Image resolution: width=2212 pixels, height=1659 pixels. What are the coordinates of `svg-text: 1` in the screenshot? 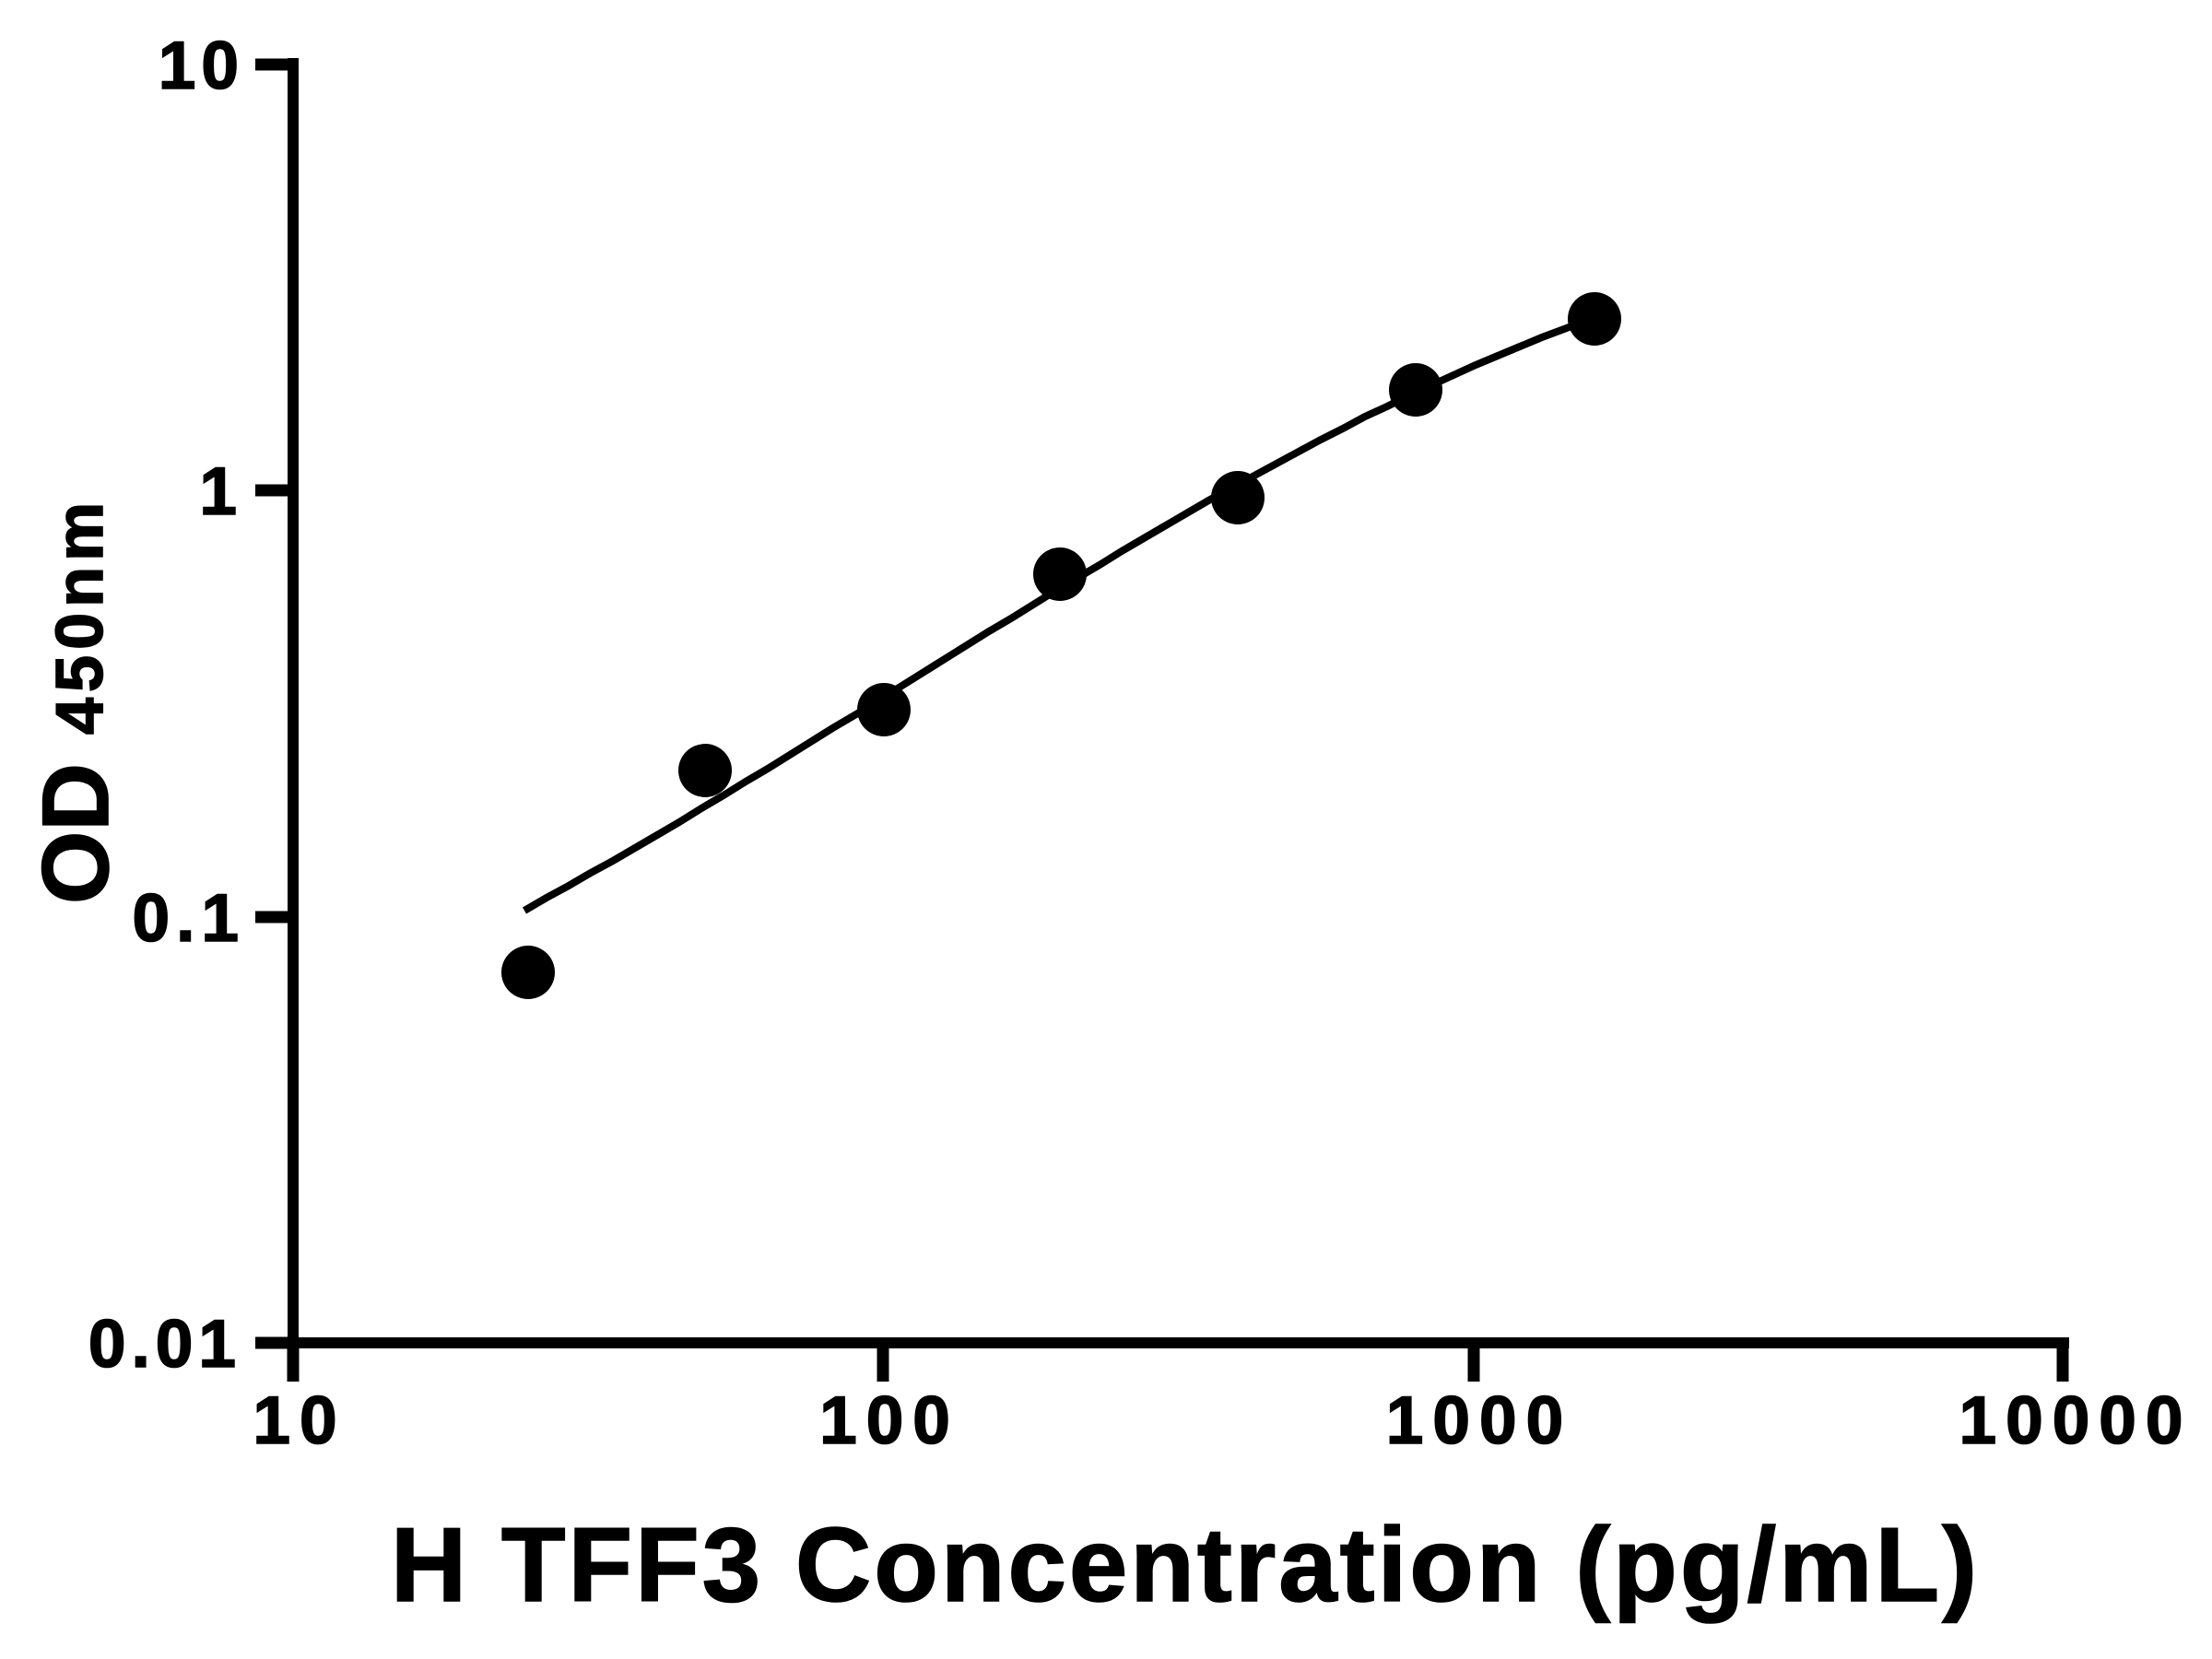 It's located at (218, 491).